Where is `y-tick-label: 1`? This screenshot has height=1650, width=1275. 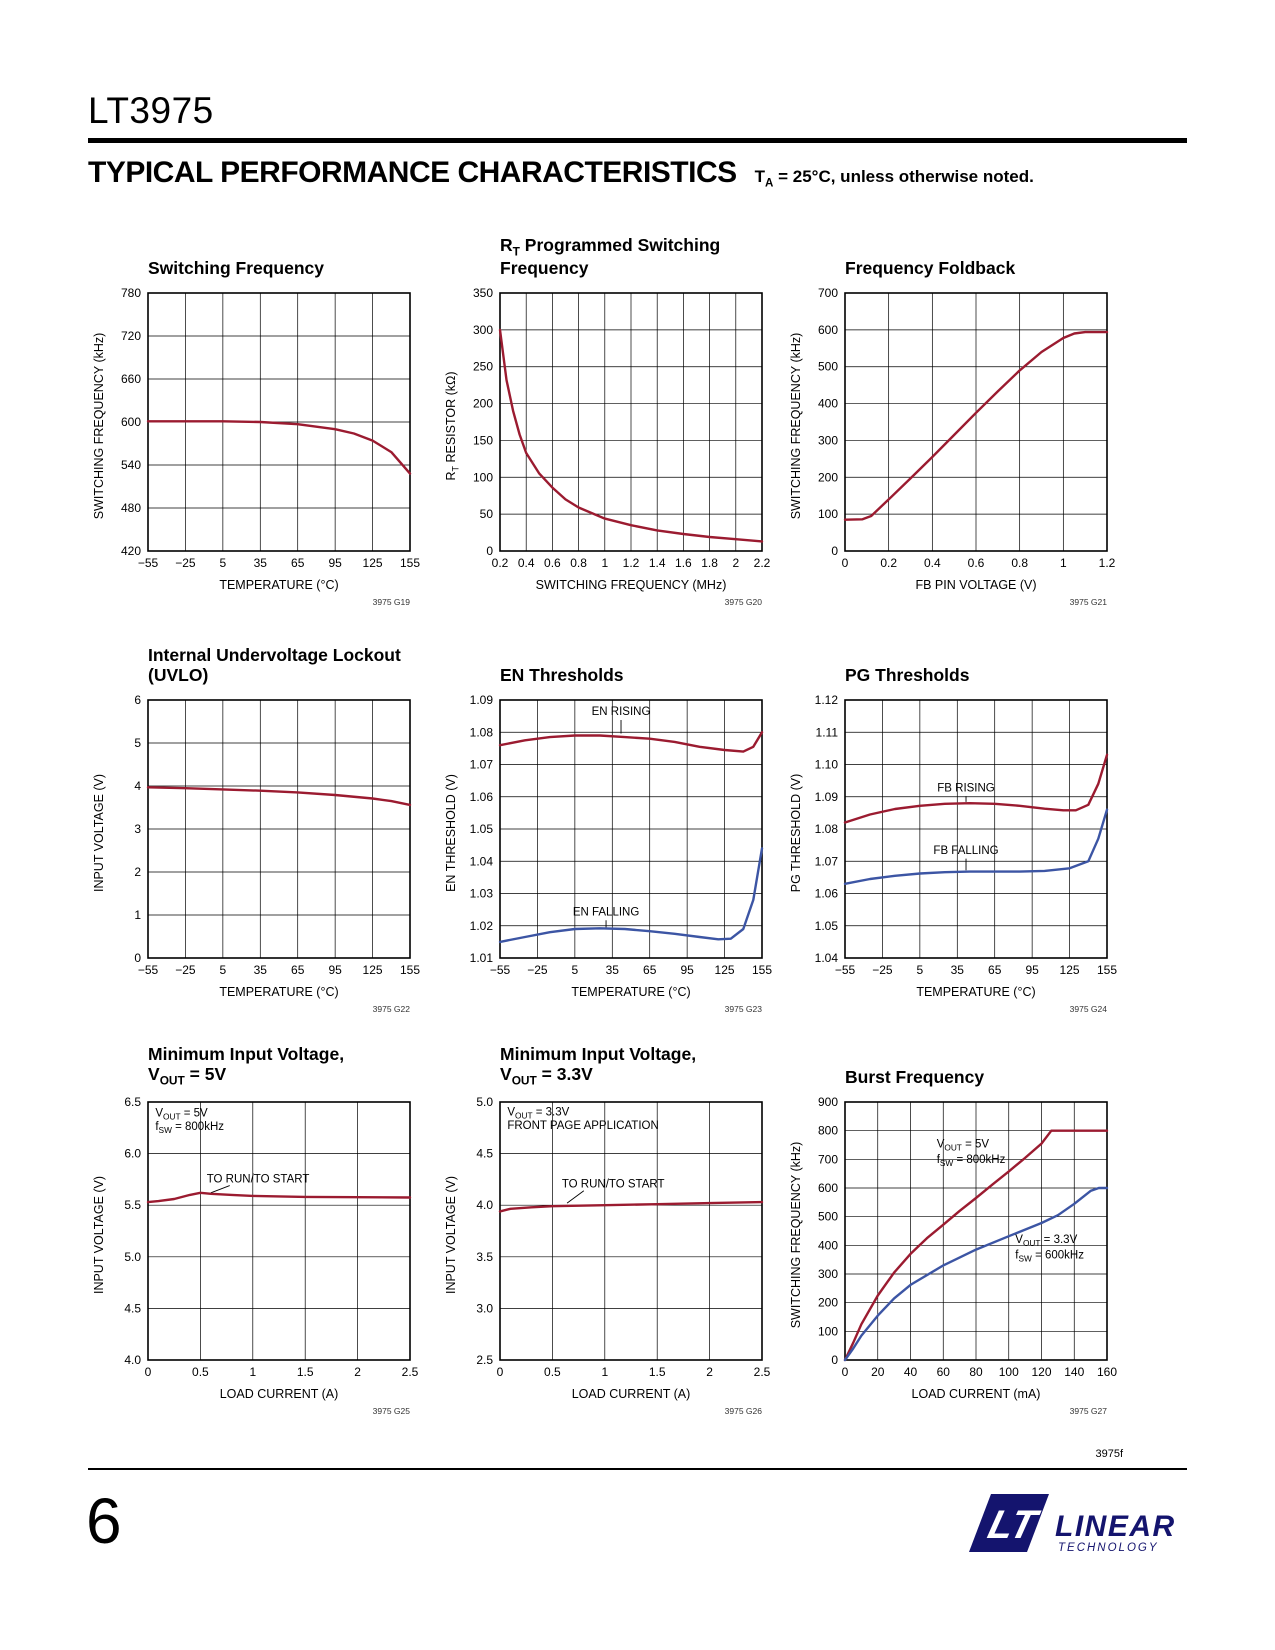 y-tick-label: 1 is located at coordinates (137, 915).